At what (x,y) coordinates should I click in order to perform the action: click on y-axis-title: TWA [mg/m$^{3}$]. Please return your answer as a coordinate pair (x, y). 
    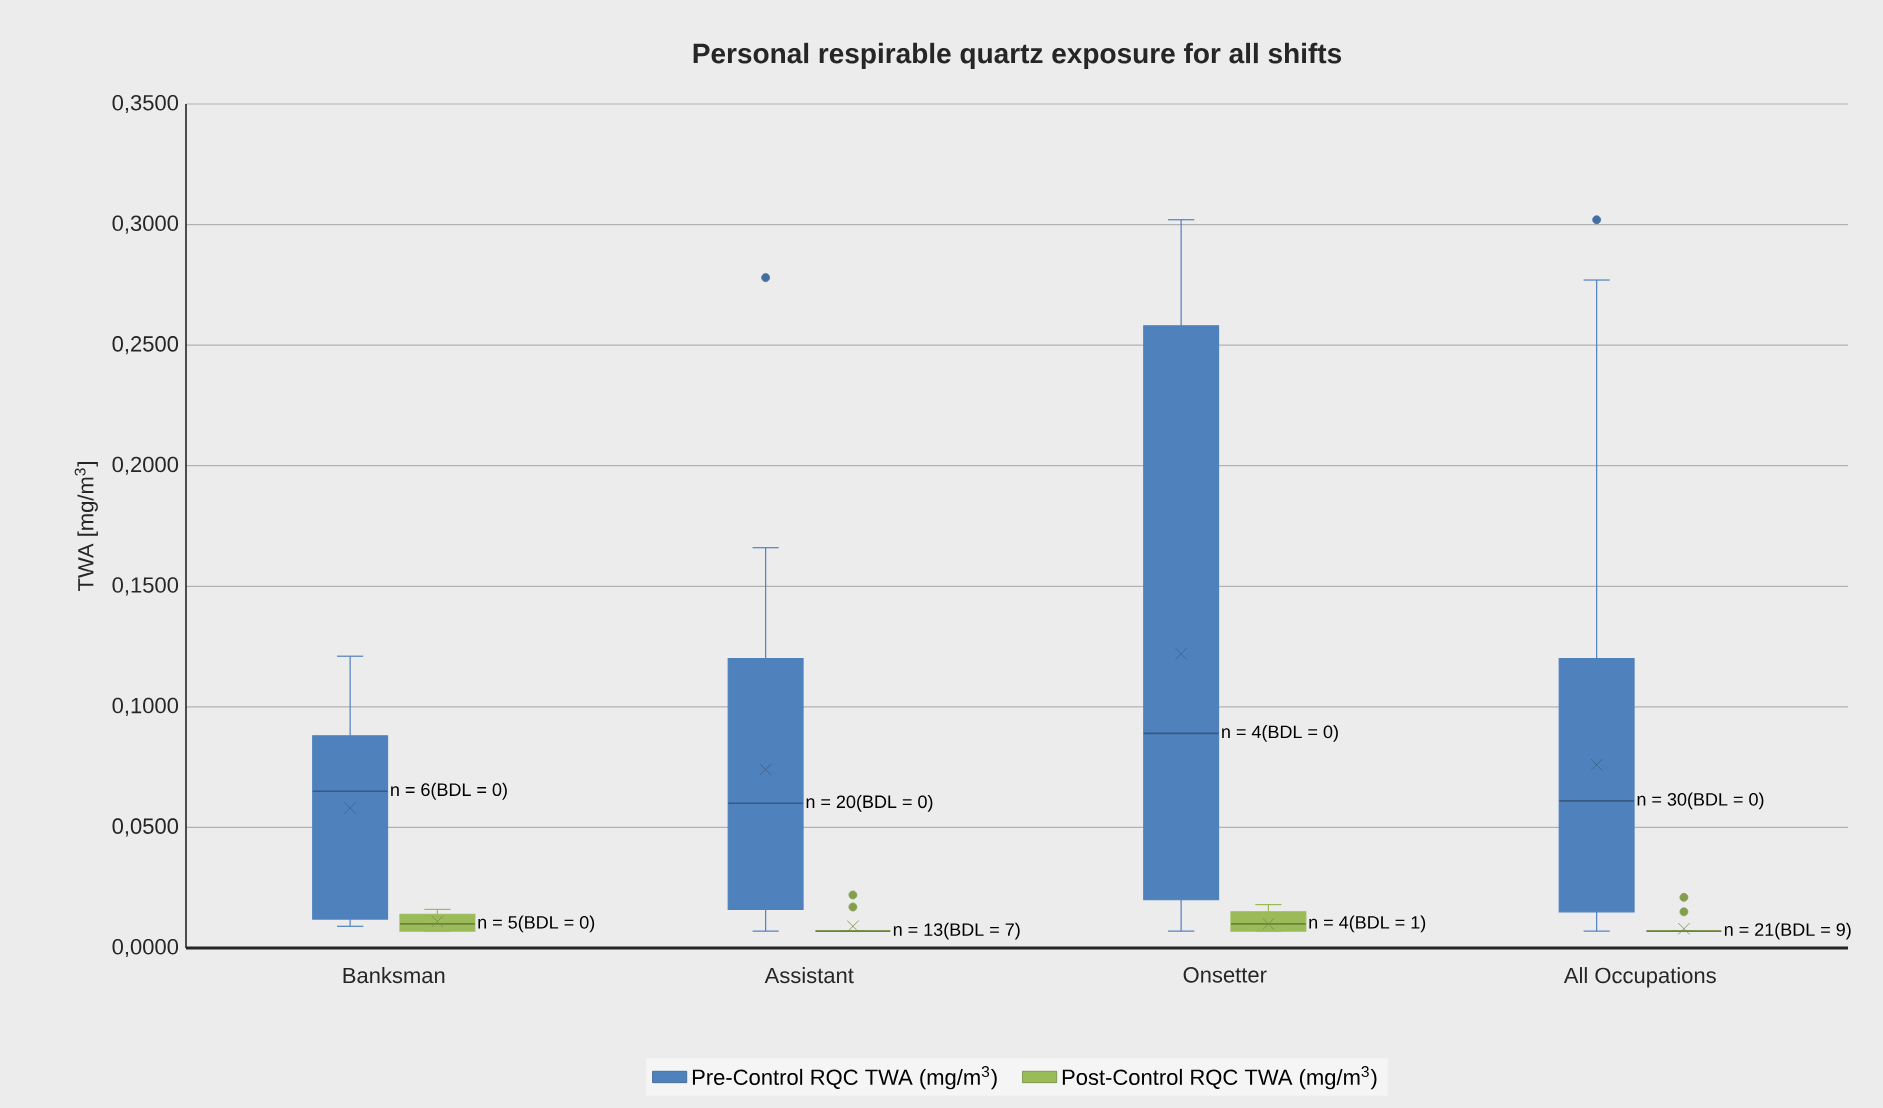
    Looking at the image, I should click on (86, 526).